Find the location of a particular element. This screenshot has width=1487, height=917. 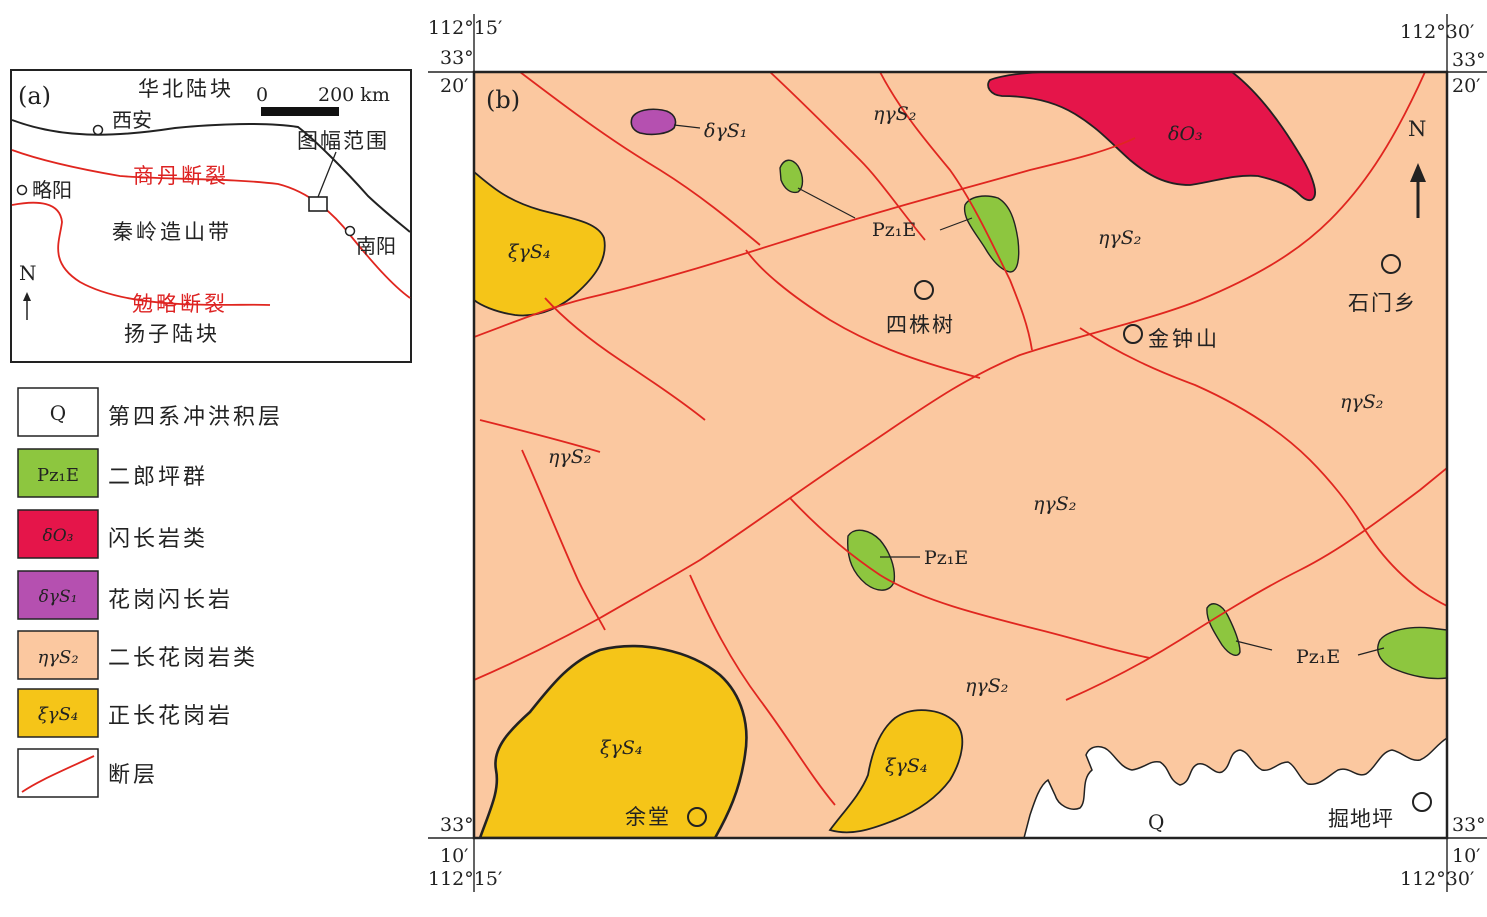

legend-swatch-do3 is located at coordinates (58, 534).